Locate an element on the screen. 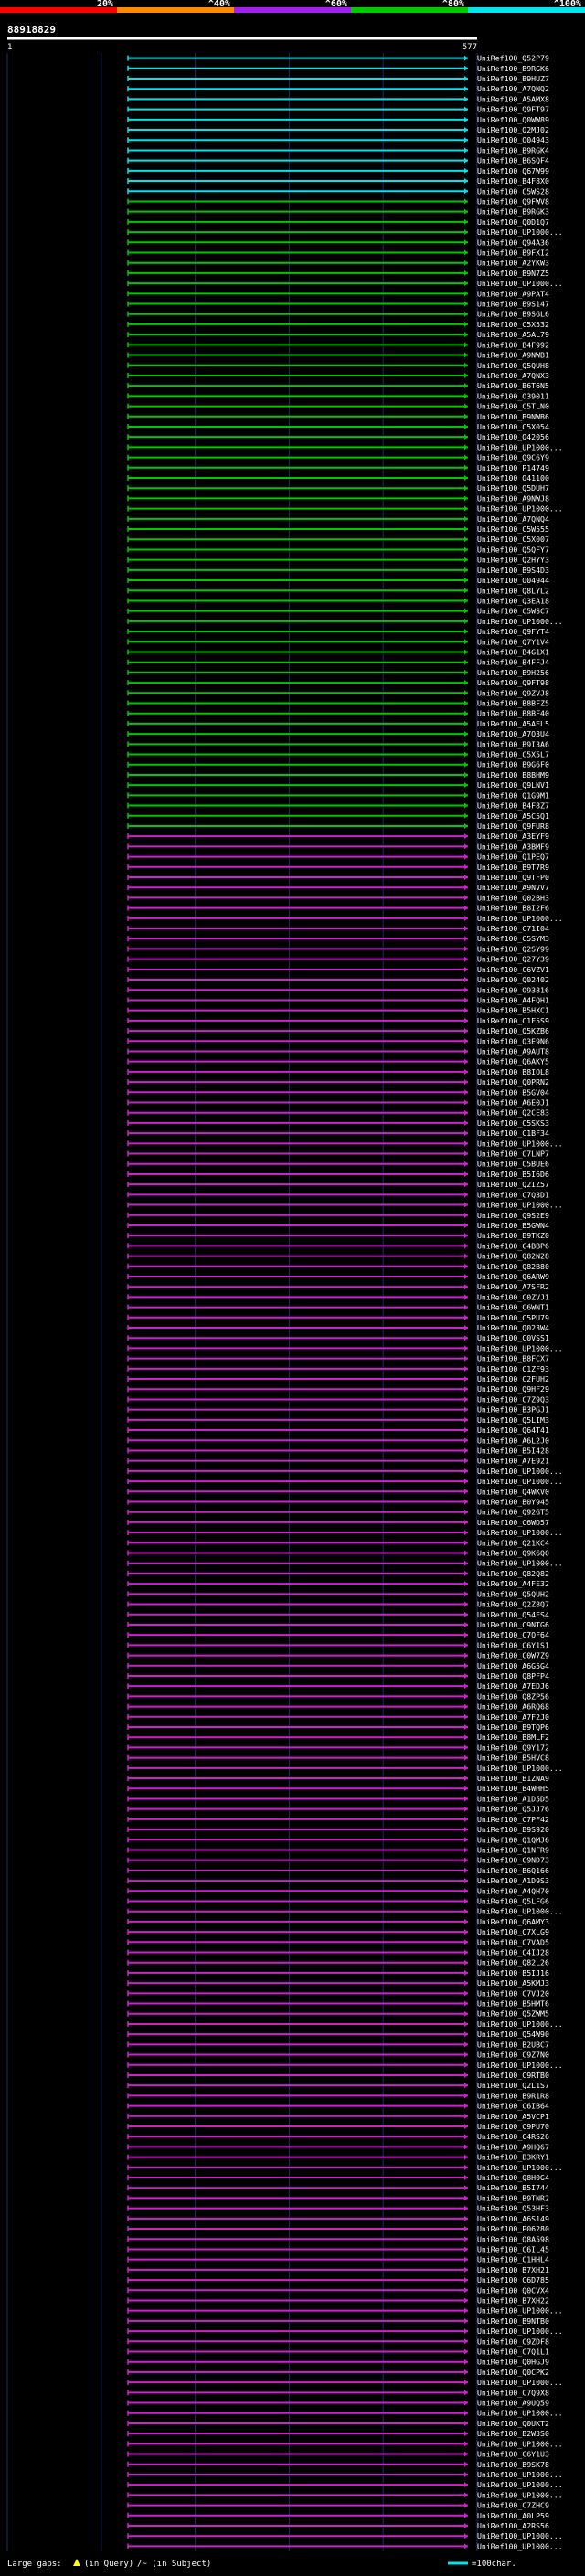 The height and width of the screenshot is (2576, 585). hit-label: UniRef100_C5SYM3 is located at coordinates (513, 938).